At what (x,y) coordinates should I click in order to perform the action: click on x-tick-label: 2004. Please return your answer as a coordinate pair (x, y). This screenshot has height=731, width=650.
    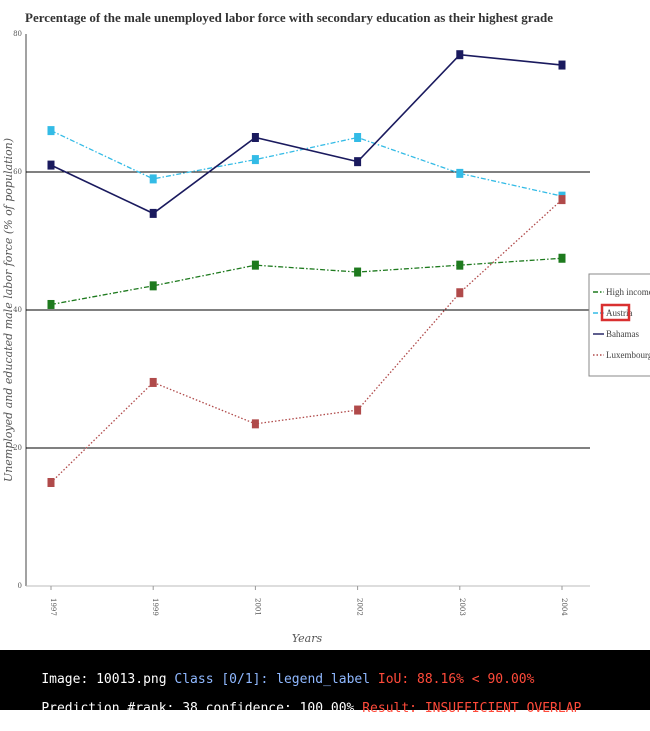
    Looking at the image, I should click on (564, 607).